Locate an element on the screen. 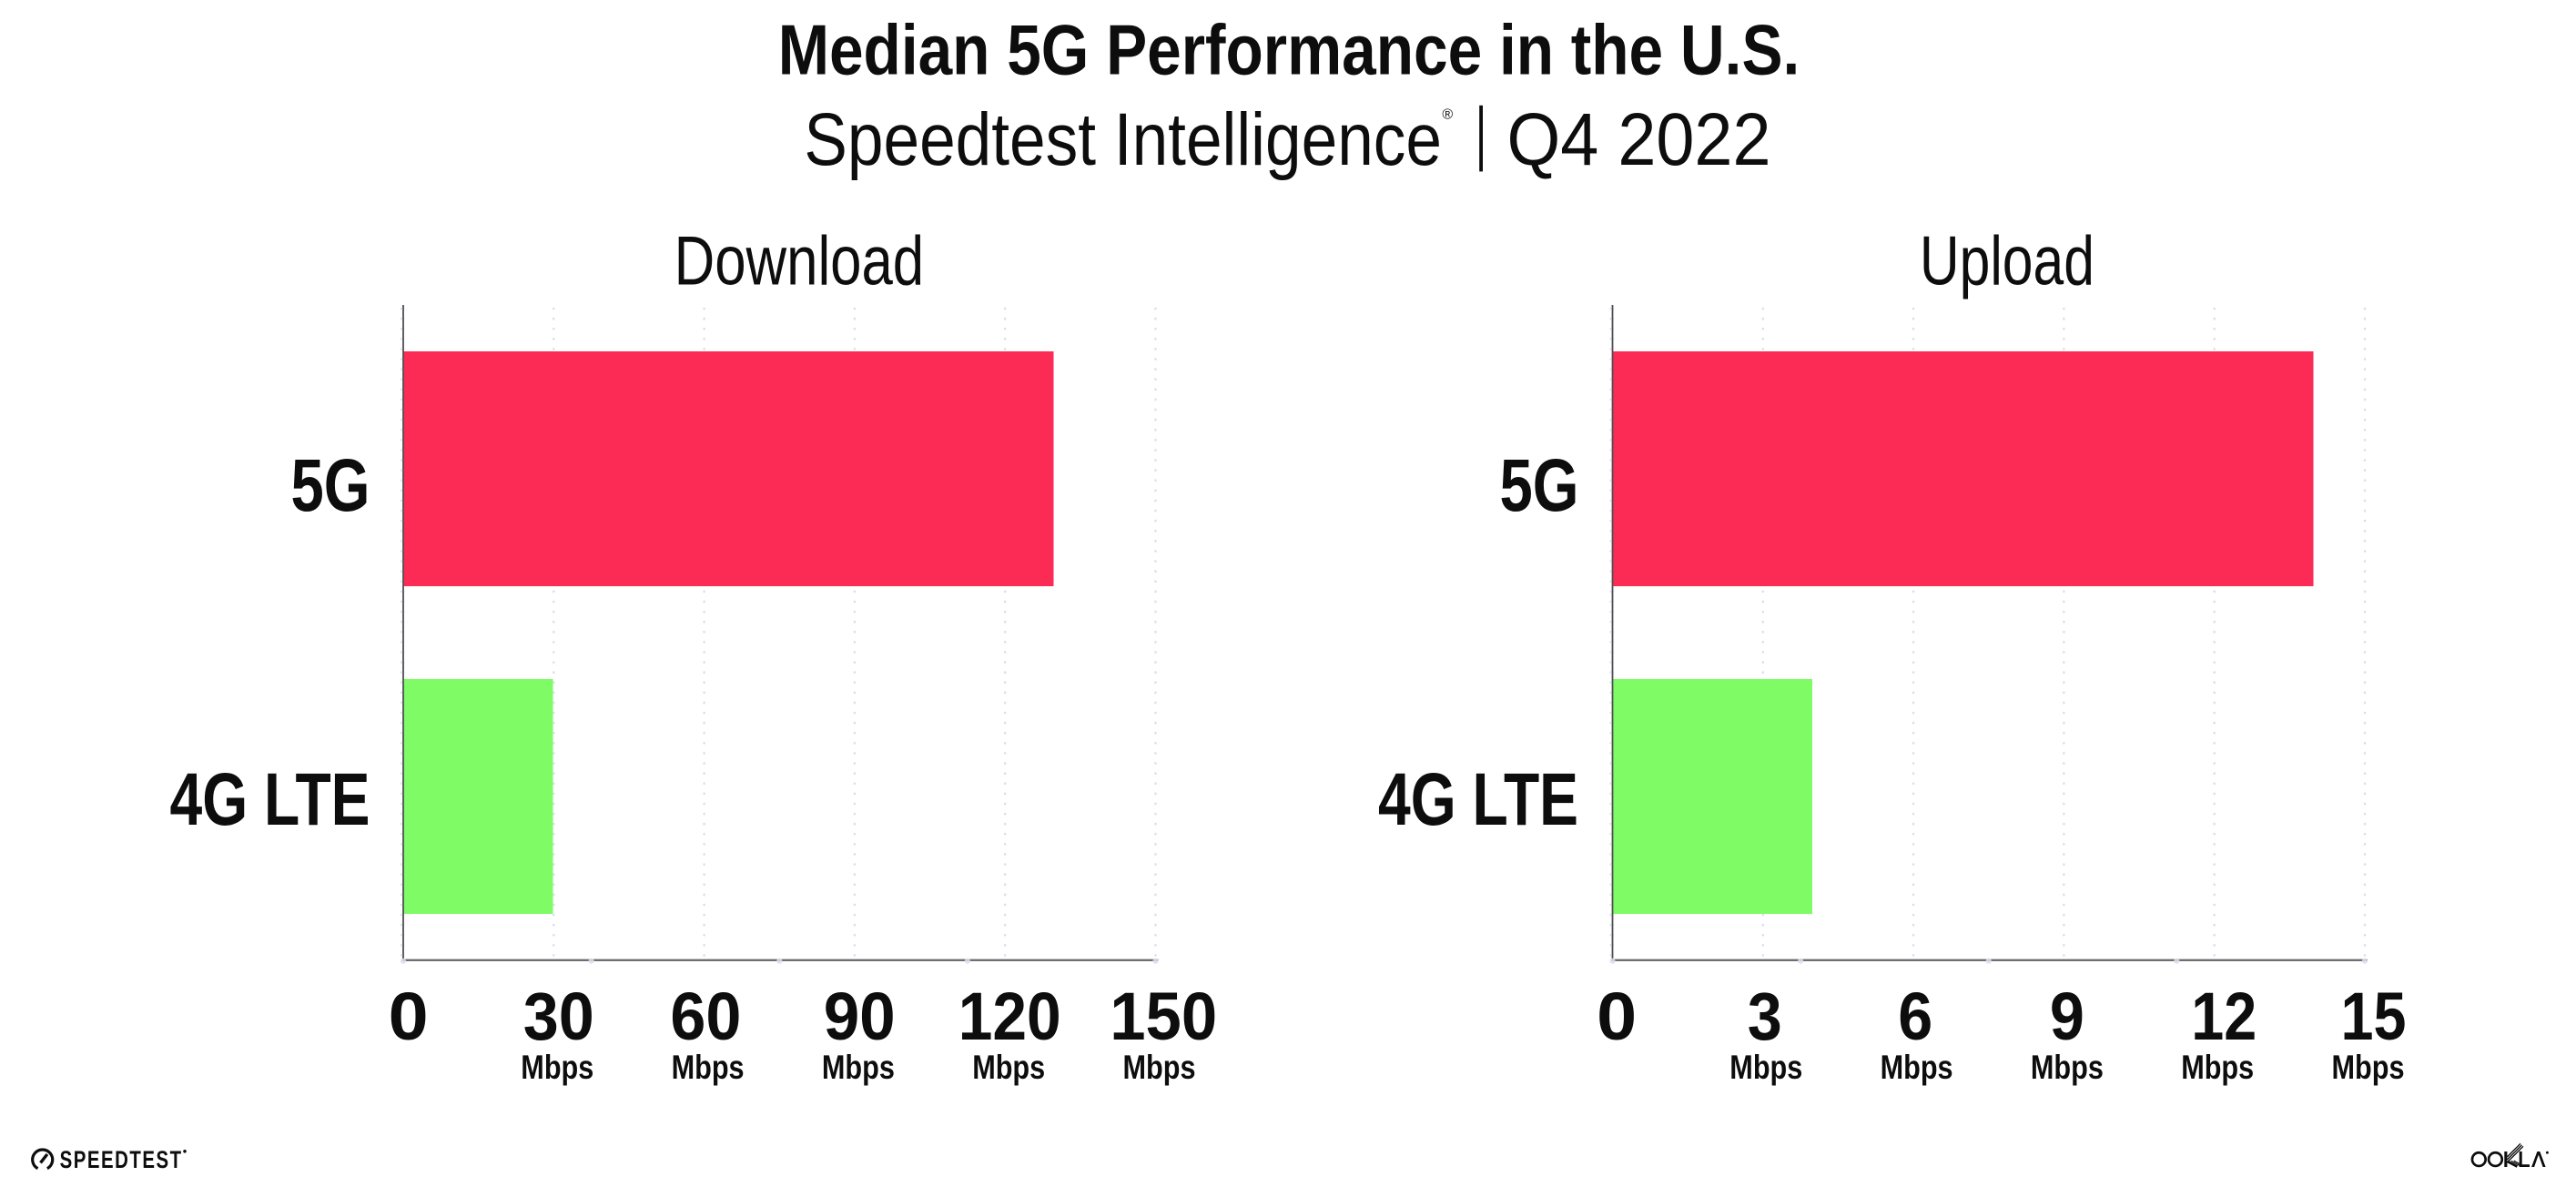  svg-text: Q4 2022 is located at coordinates (1639, 139).